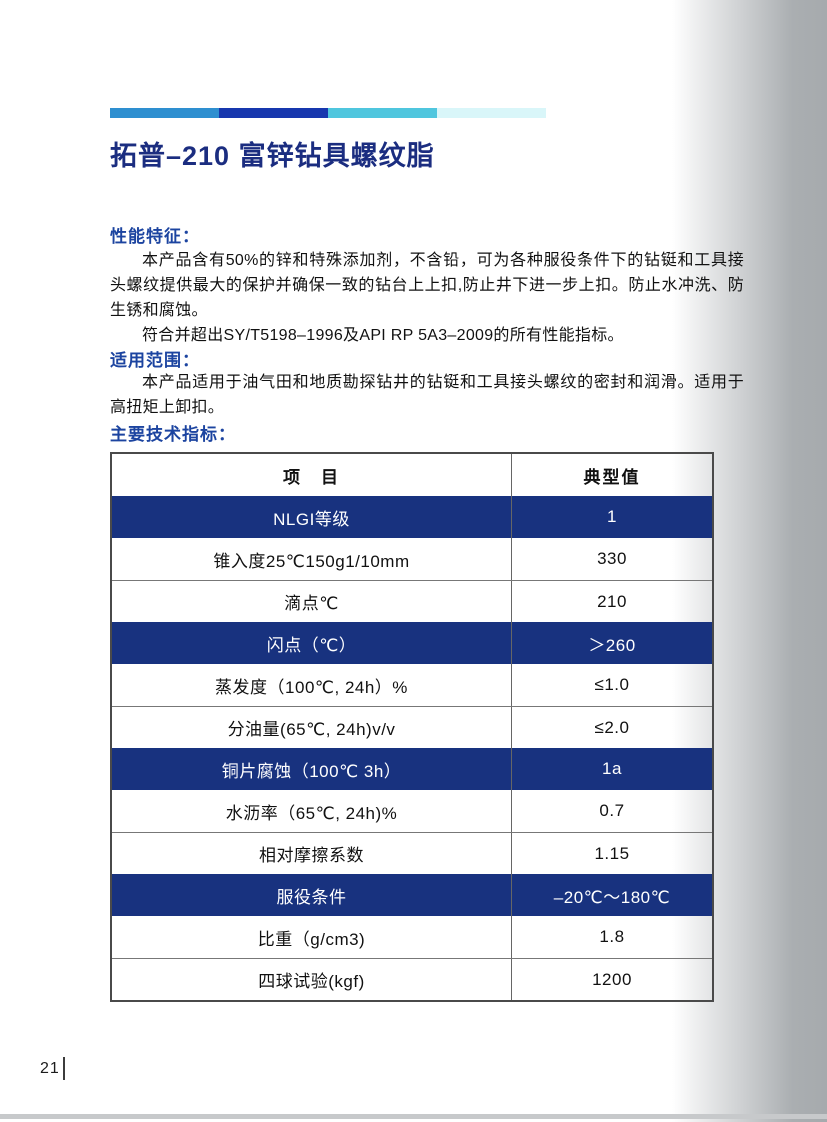 The height and width of the screenshot is (1122, 827). I want to click on color-bar-segment-cyan, so click(382, 113).